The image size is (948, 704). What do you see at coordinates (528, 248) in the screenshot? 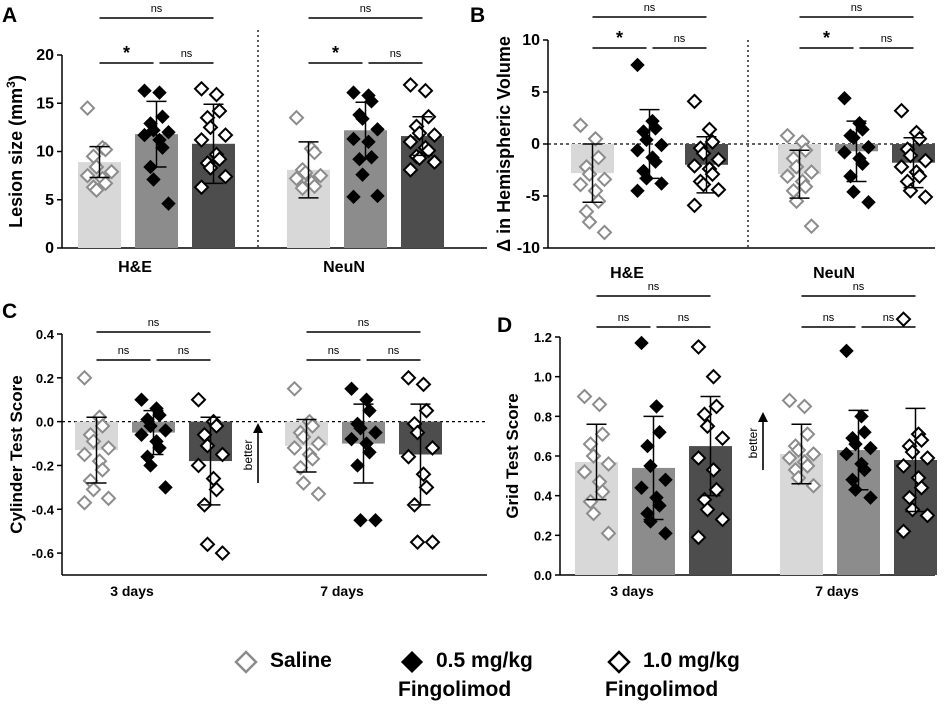
I see `y-tick-label: -10` at bounding box center [528, 248].